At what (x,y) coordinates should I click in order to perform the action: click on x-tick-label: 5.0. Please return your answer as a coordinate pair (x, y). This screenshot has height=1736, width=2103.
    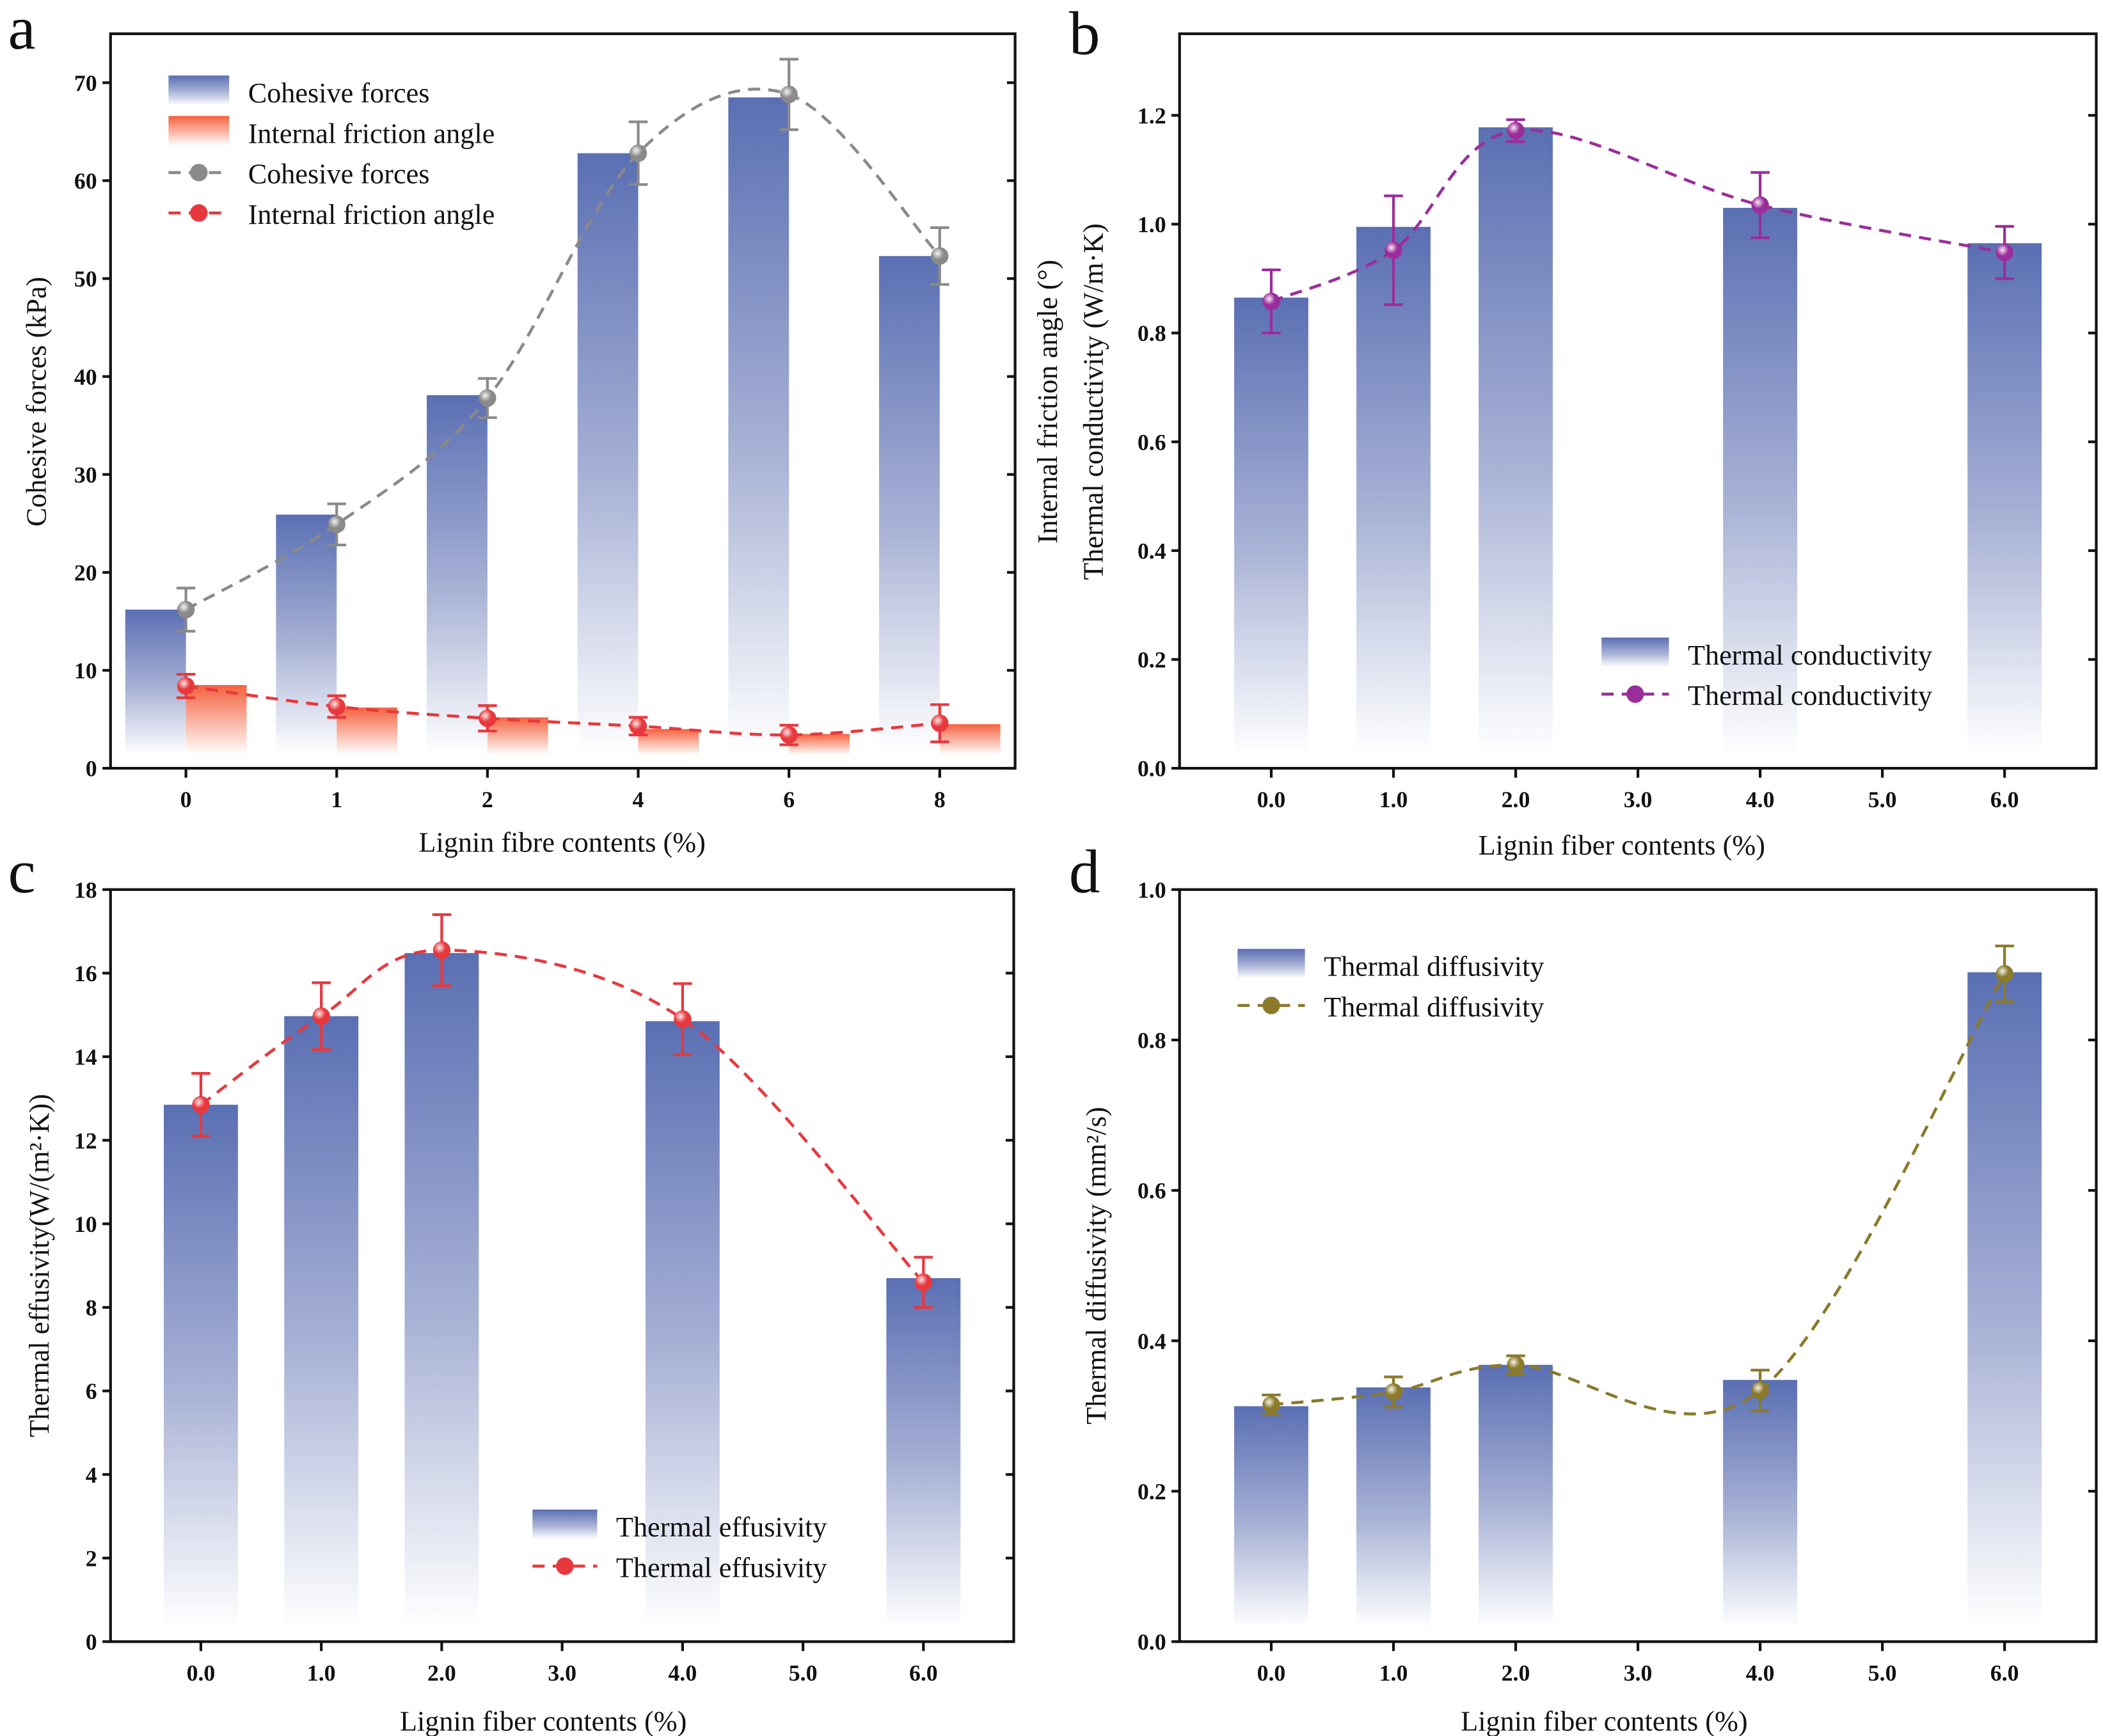
    Looking at the image, I should click on (803, 1673).